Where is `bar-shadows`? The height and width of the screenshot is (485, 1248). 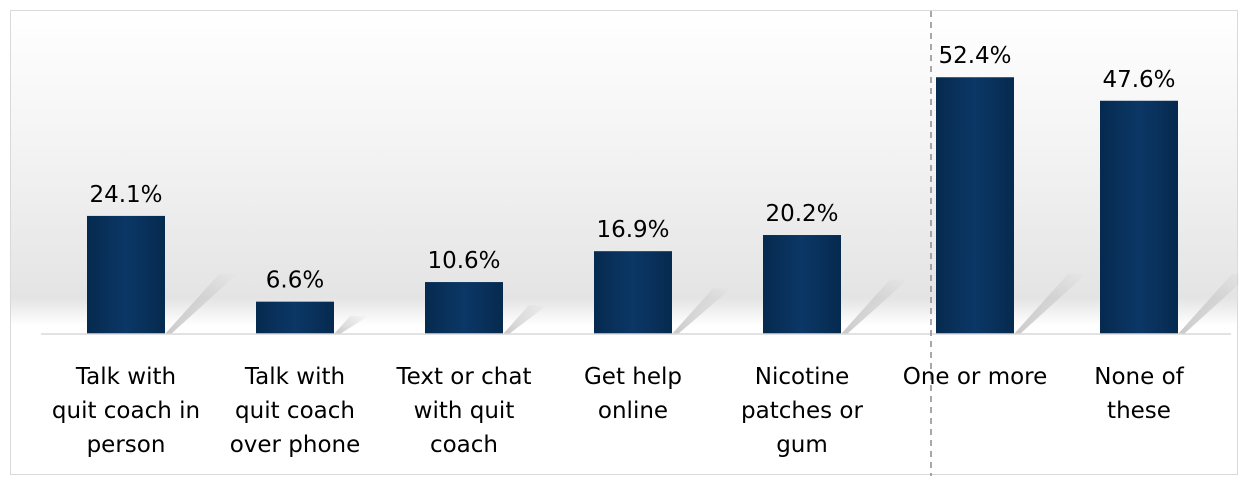 bar-shadows is located at coordinates (702, 304).